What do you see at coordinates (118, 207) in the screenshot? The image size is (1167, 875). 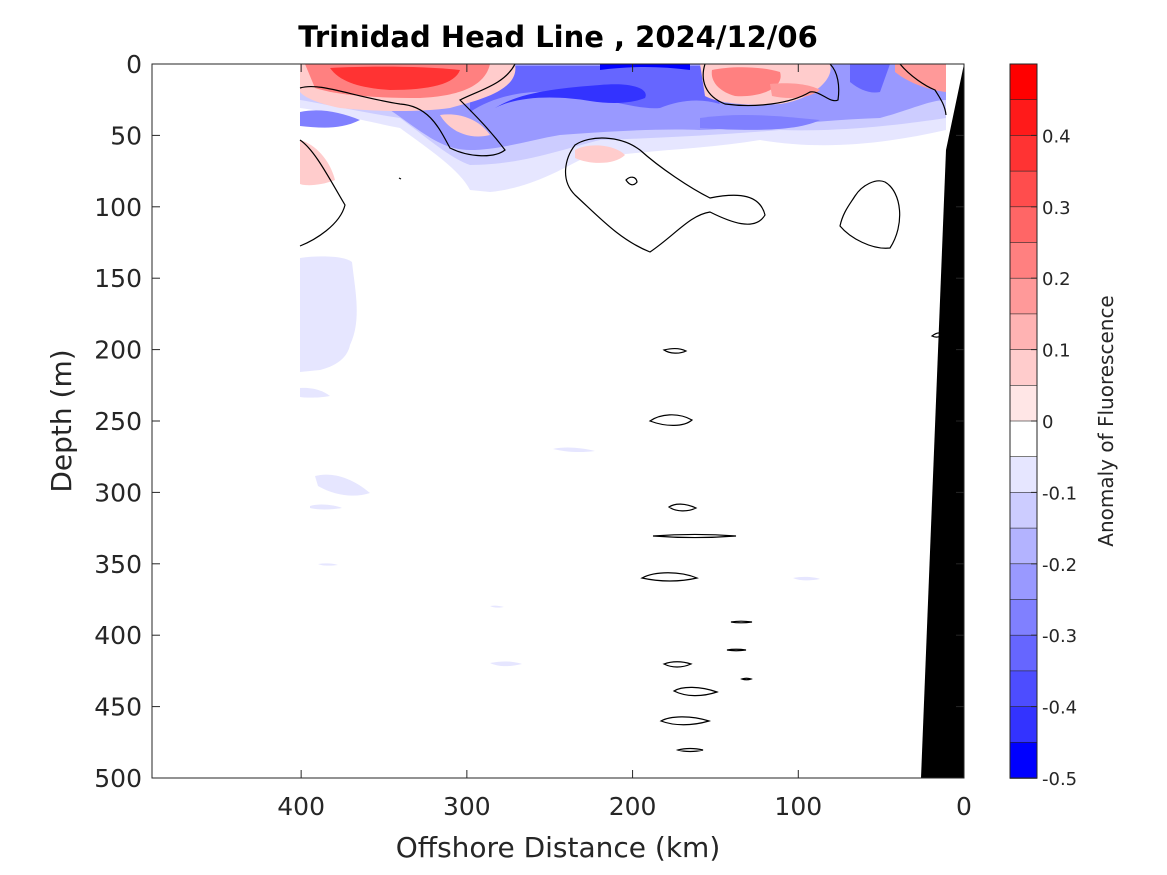 I see `y-tick-label: 100` at bounding box center [118, 207].